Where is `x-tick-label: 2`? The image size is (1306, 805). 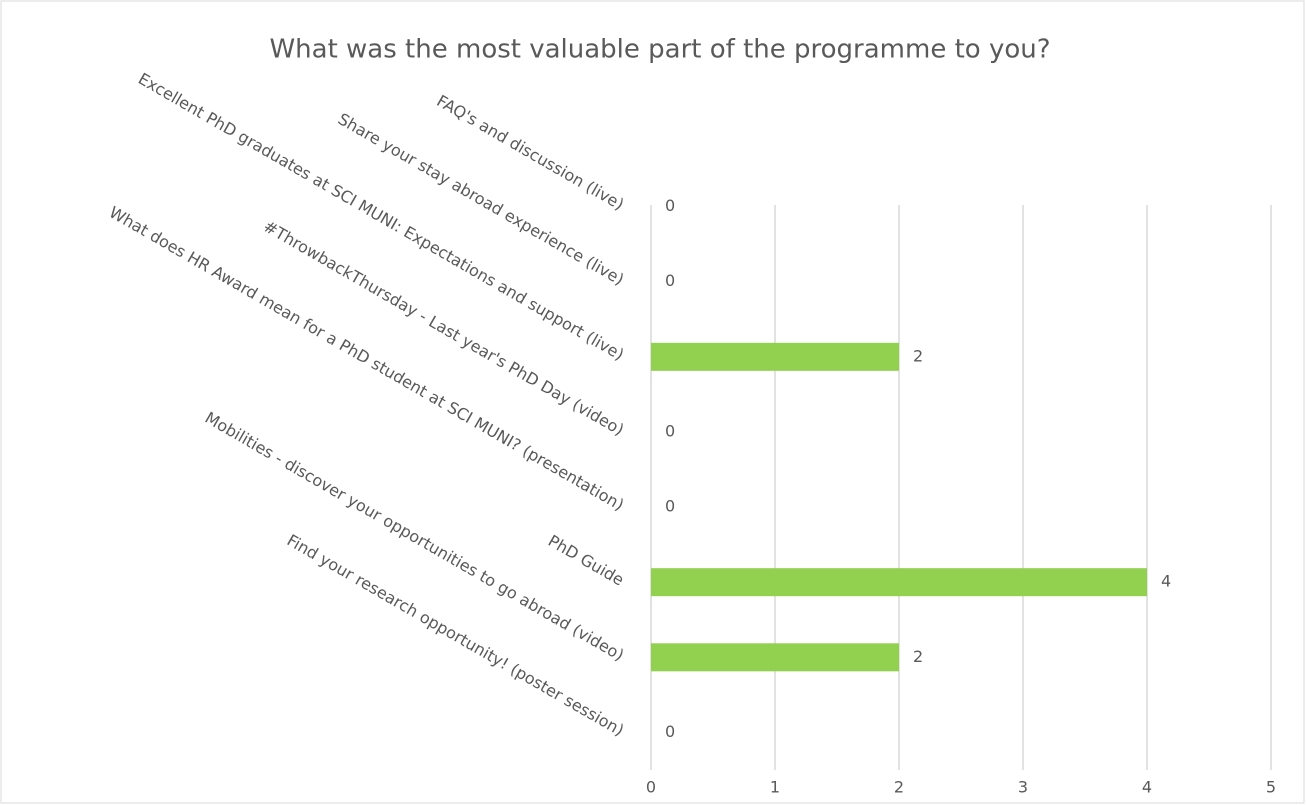 x-tick-label: 2 is located at coordinates (899, 787).